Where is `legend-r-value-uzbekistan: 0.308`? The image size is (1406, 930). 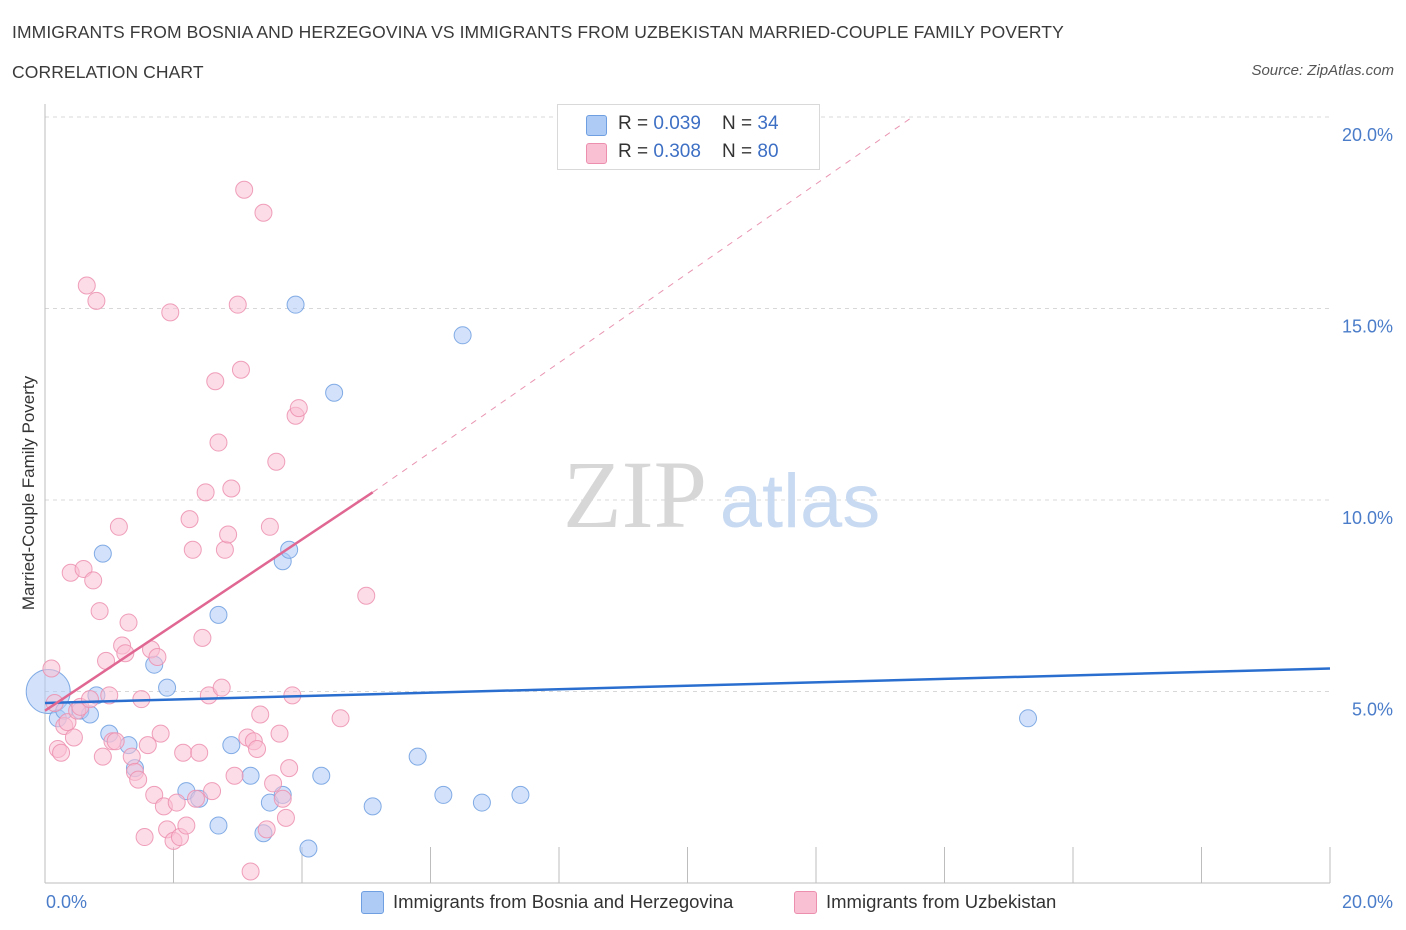
legend-r-value-uzbekistan: 0.308 is located at coordinates (677, 151).